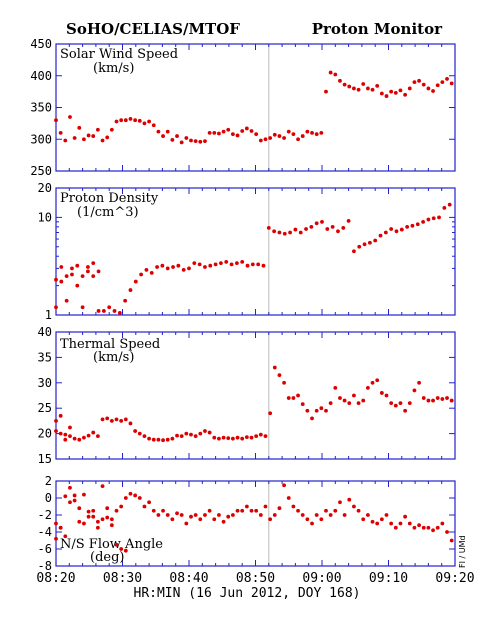 The height and width of the screenshot is (624, 494). I want to click on panel-unit: (km/s), so click(113, 68).